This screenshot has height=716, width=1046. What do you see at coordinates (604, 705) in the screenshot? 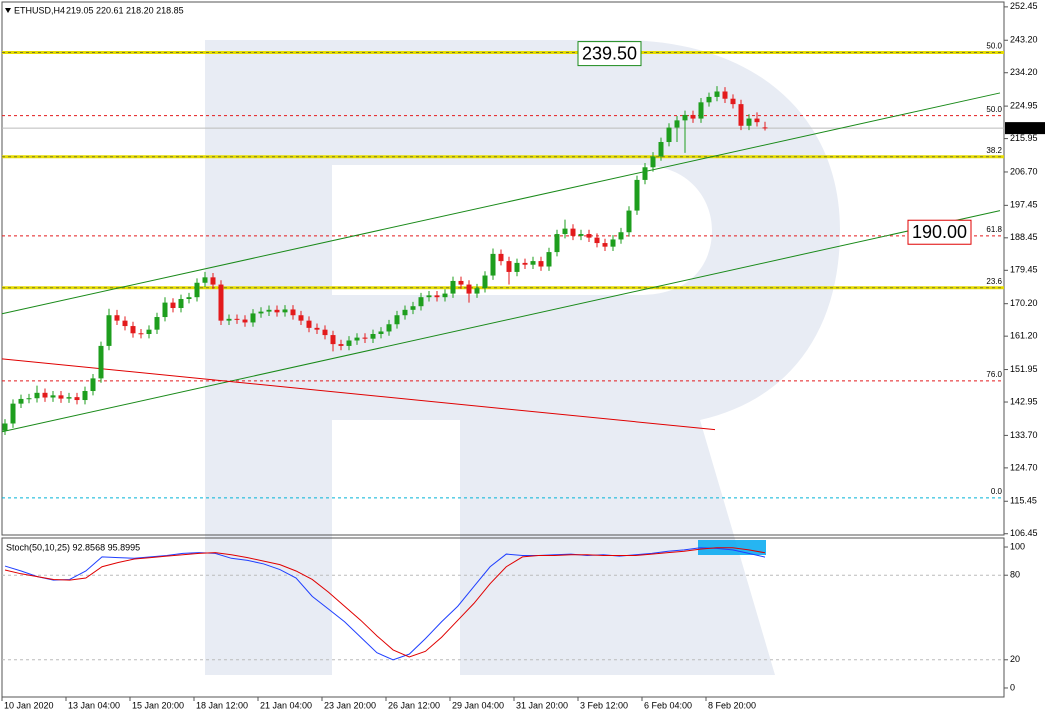
I see `x-tick-label: 3 Feb 12:00` at bounding box center [604, 705].